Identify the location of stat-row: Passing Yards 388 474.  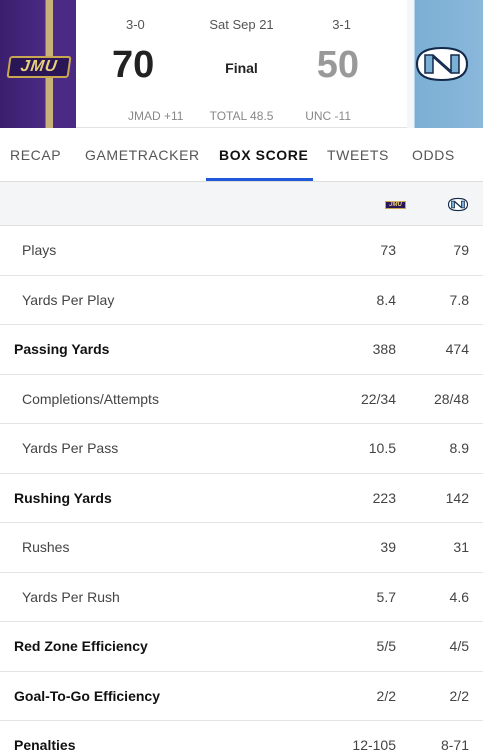
(241, 350).